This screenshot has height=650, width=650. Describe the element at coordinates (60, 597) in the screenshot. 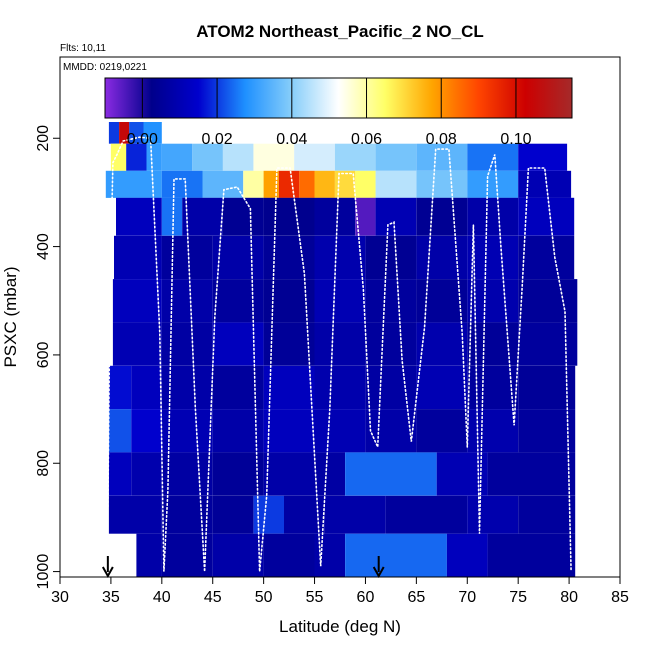

I see `x-tick-label: 30` at that location.